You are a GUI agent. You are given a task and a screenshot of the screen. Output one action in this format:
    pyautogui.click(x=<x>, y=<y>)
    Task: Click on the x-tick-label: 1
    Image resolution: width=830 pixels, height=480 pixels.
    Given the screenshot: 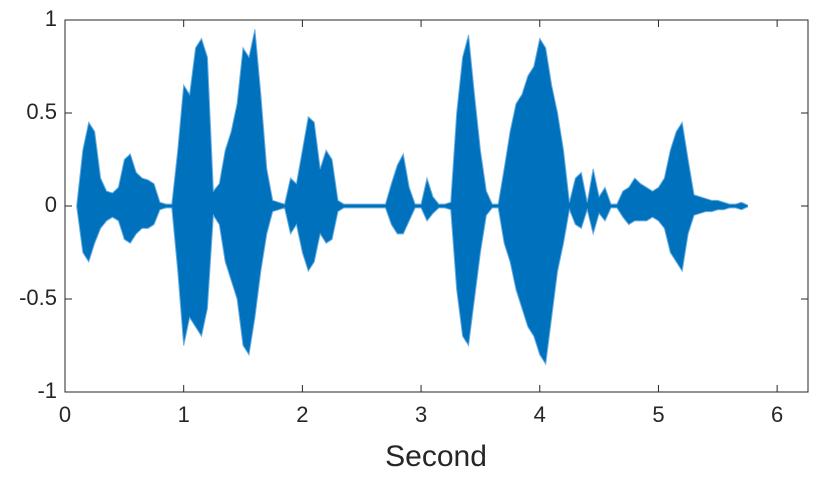 What is the action you would take?
    pyautogui.click(x=184, y=414)
    